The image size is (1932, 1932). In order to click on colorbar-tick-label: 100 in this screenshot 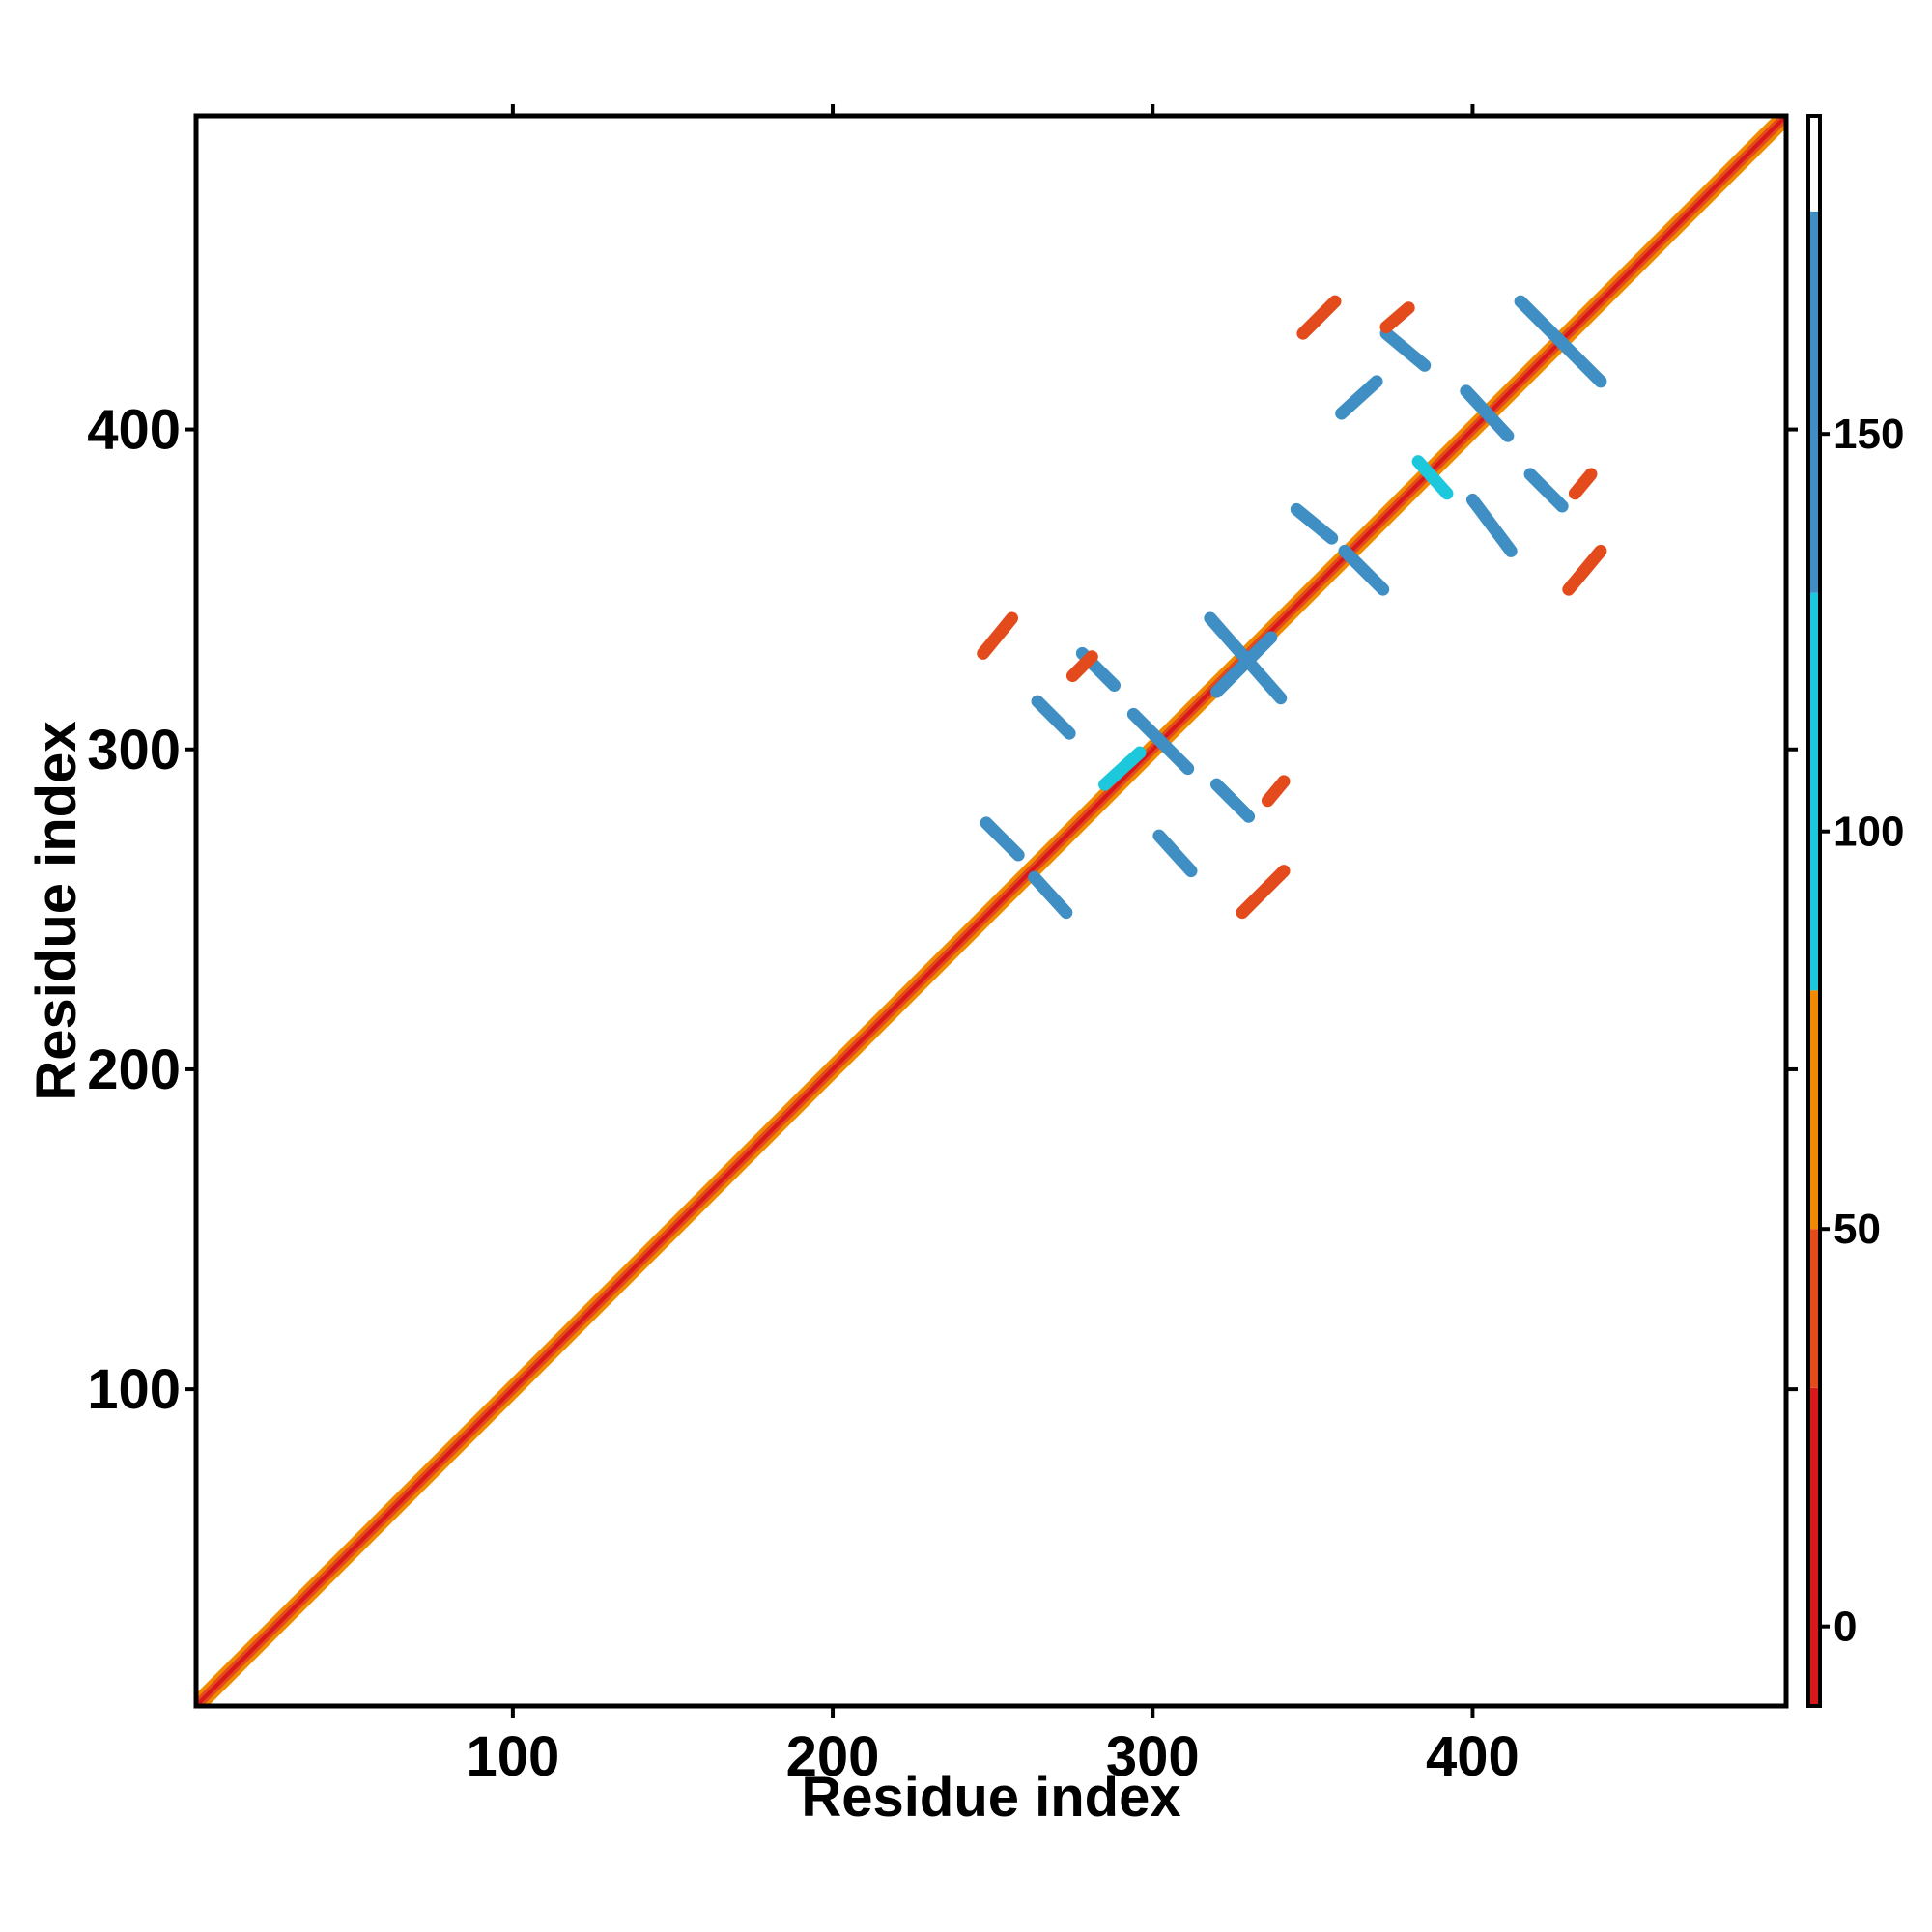, I will do `click(1868, 832)`.